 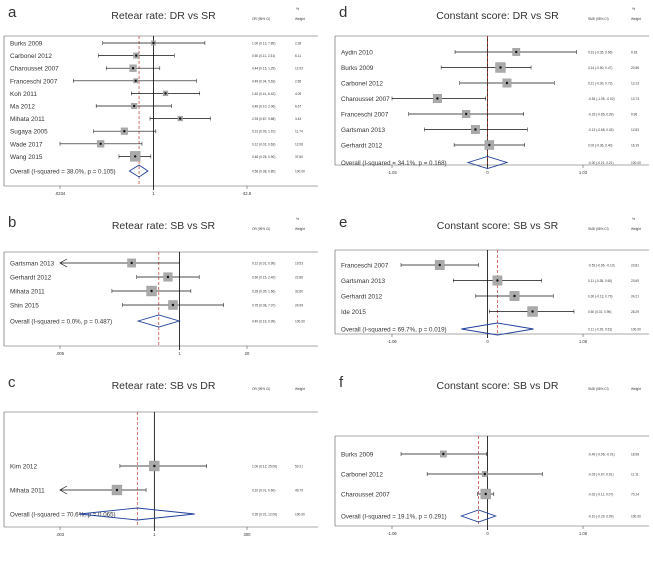 I want to click on study-row: Burks 2009 1.00 (0.13, 7.89) 2.28, so click(x=155, y=44).